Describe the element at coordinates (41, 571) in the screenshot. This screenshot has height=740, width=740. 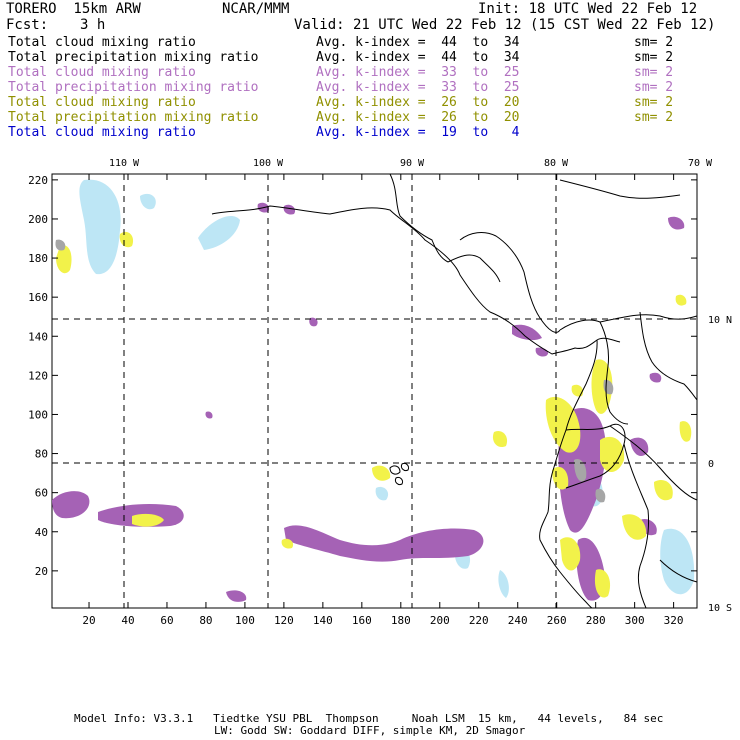
I see `y-tick-label: 20` at that location.